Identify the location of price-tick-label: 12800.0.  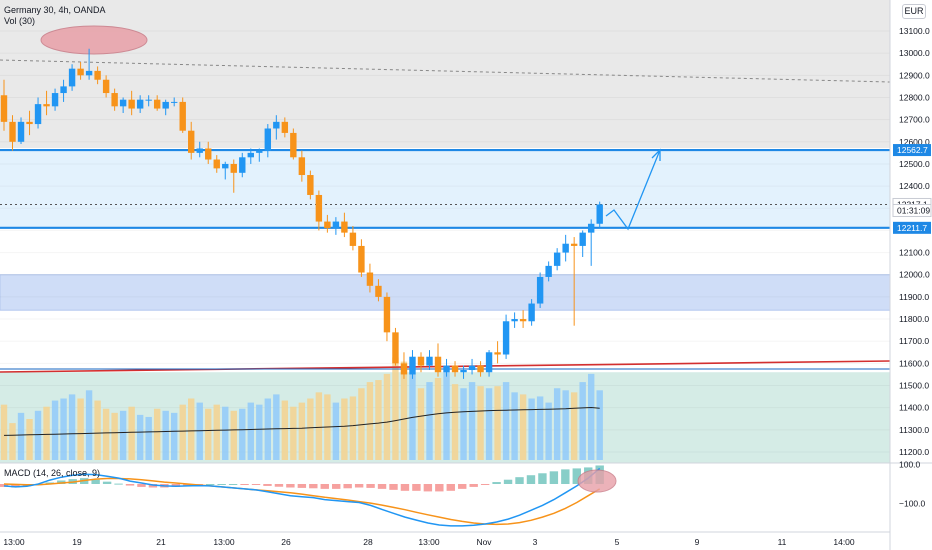
(914, 97).